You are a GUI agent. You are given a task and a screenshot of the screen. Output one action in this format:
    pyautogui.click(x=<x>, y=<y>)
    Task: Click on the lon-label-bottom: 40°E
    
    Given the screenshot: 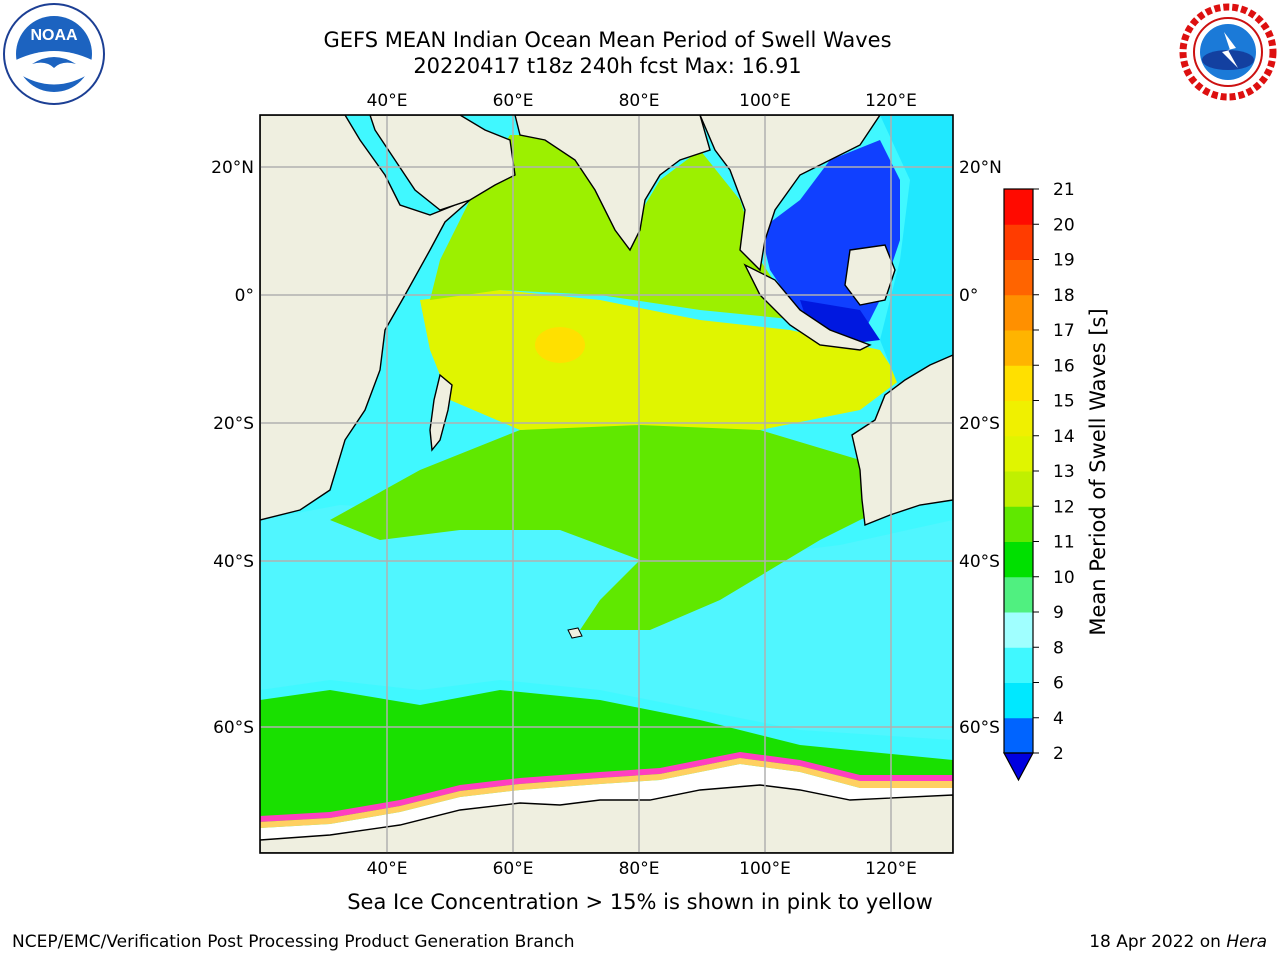 What is the action you would take?
    pyautogui.click(x=387, y=869)
    